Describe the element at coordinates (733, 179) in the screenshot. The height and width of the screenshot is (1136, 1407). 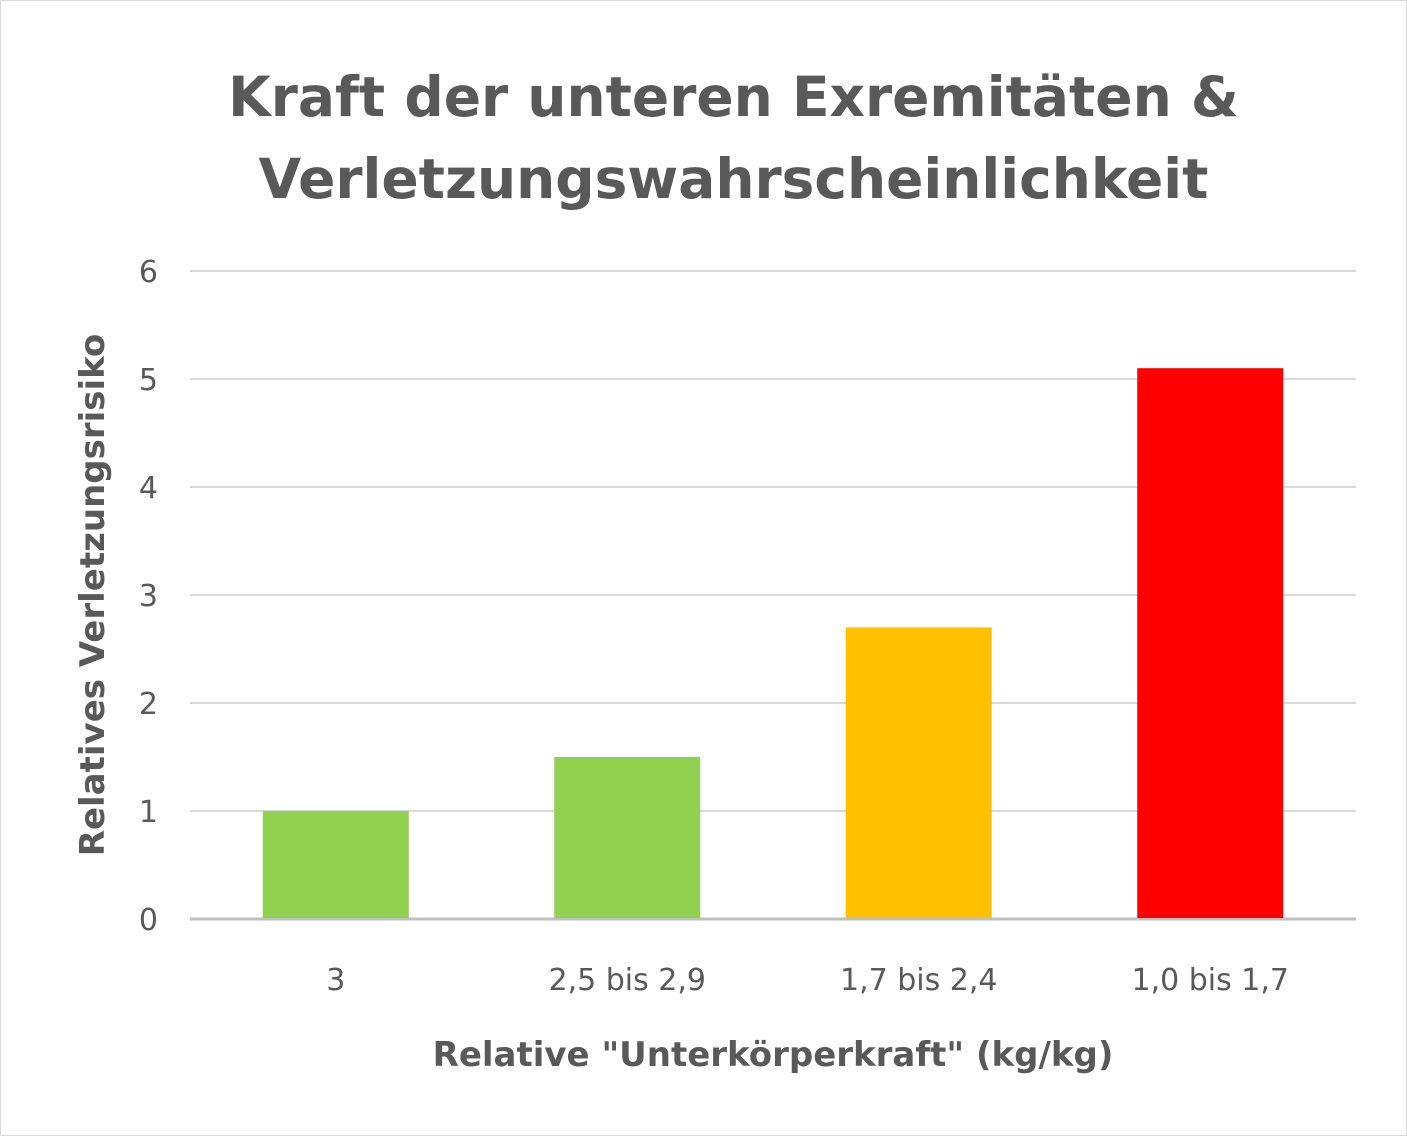
I see `chart-title-line-2: Verletzungswahrscheinlichkeit` at that location.